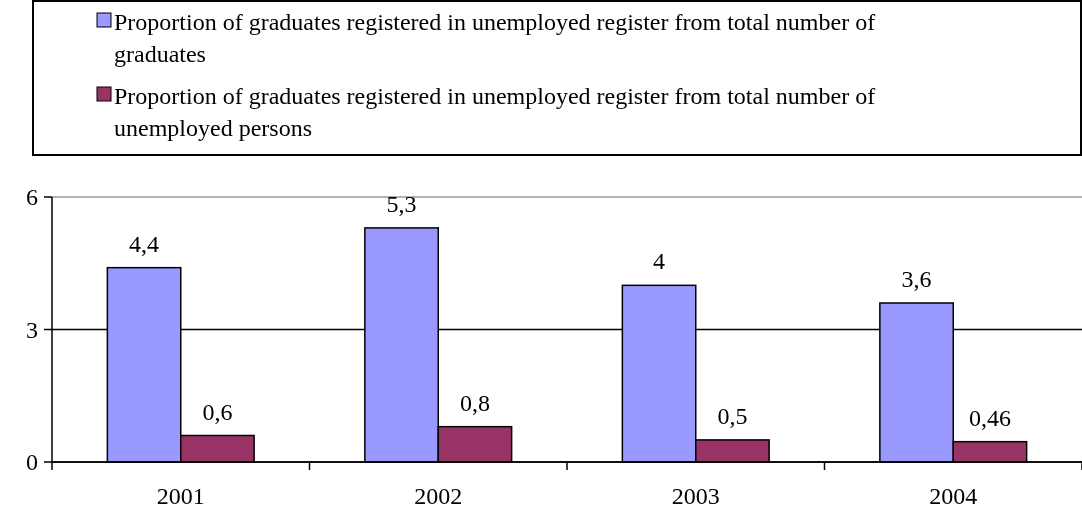 This screenshot has width=1082, height=518. Describe the element at coordinates (989, 417) in the screenshot. I see `data-label: 0,46` at that location.